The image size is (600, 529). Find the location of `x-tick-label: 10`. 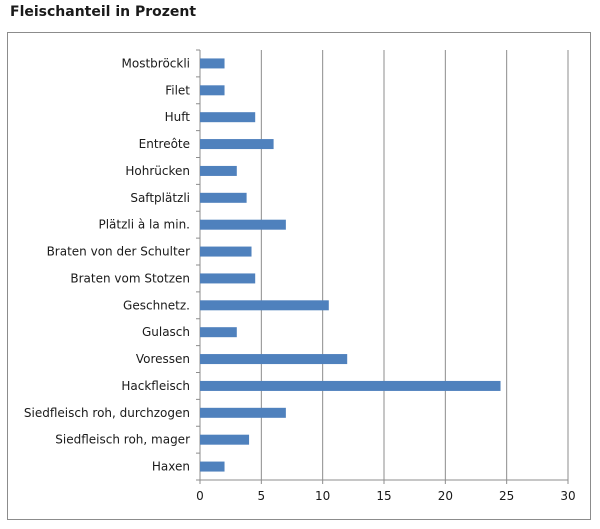

x-tick-label: 10 is located at coordinates (322, 496).